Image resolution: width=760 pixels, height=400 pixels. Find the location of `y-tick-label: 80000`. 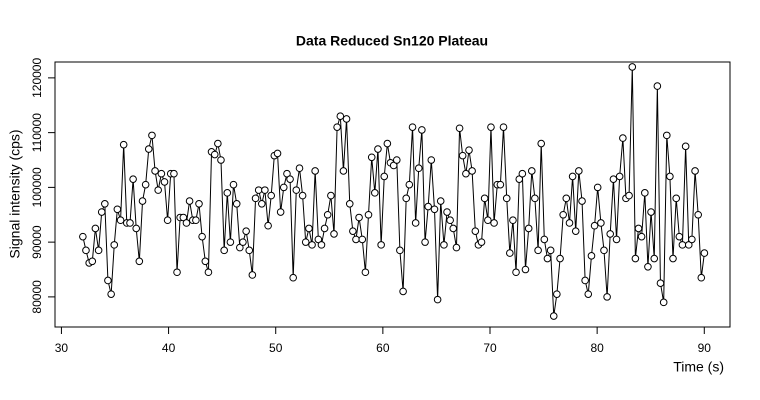

y-tick-label: 80000 is located at coordinates (37, 297).